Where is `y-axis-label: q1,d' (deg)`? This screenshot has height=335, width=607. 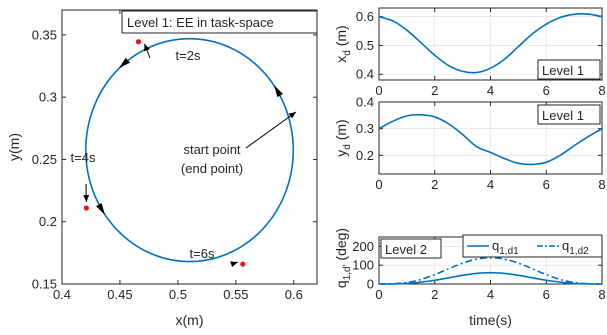
y-axis-label: q1,d' (deg) is located at coordinates (343, 258).